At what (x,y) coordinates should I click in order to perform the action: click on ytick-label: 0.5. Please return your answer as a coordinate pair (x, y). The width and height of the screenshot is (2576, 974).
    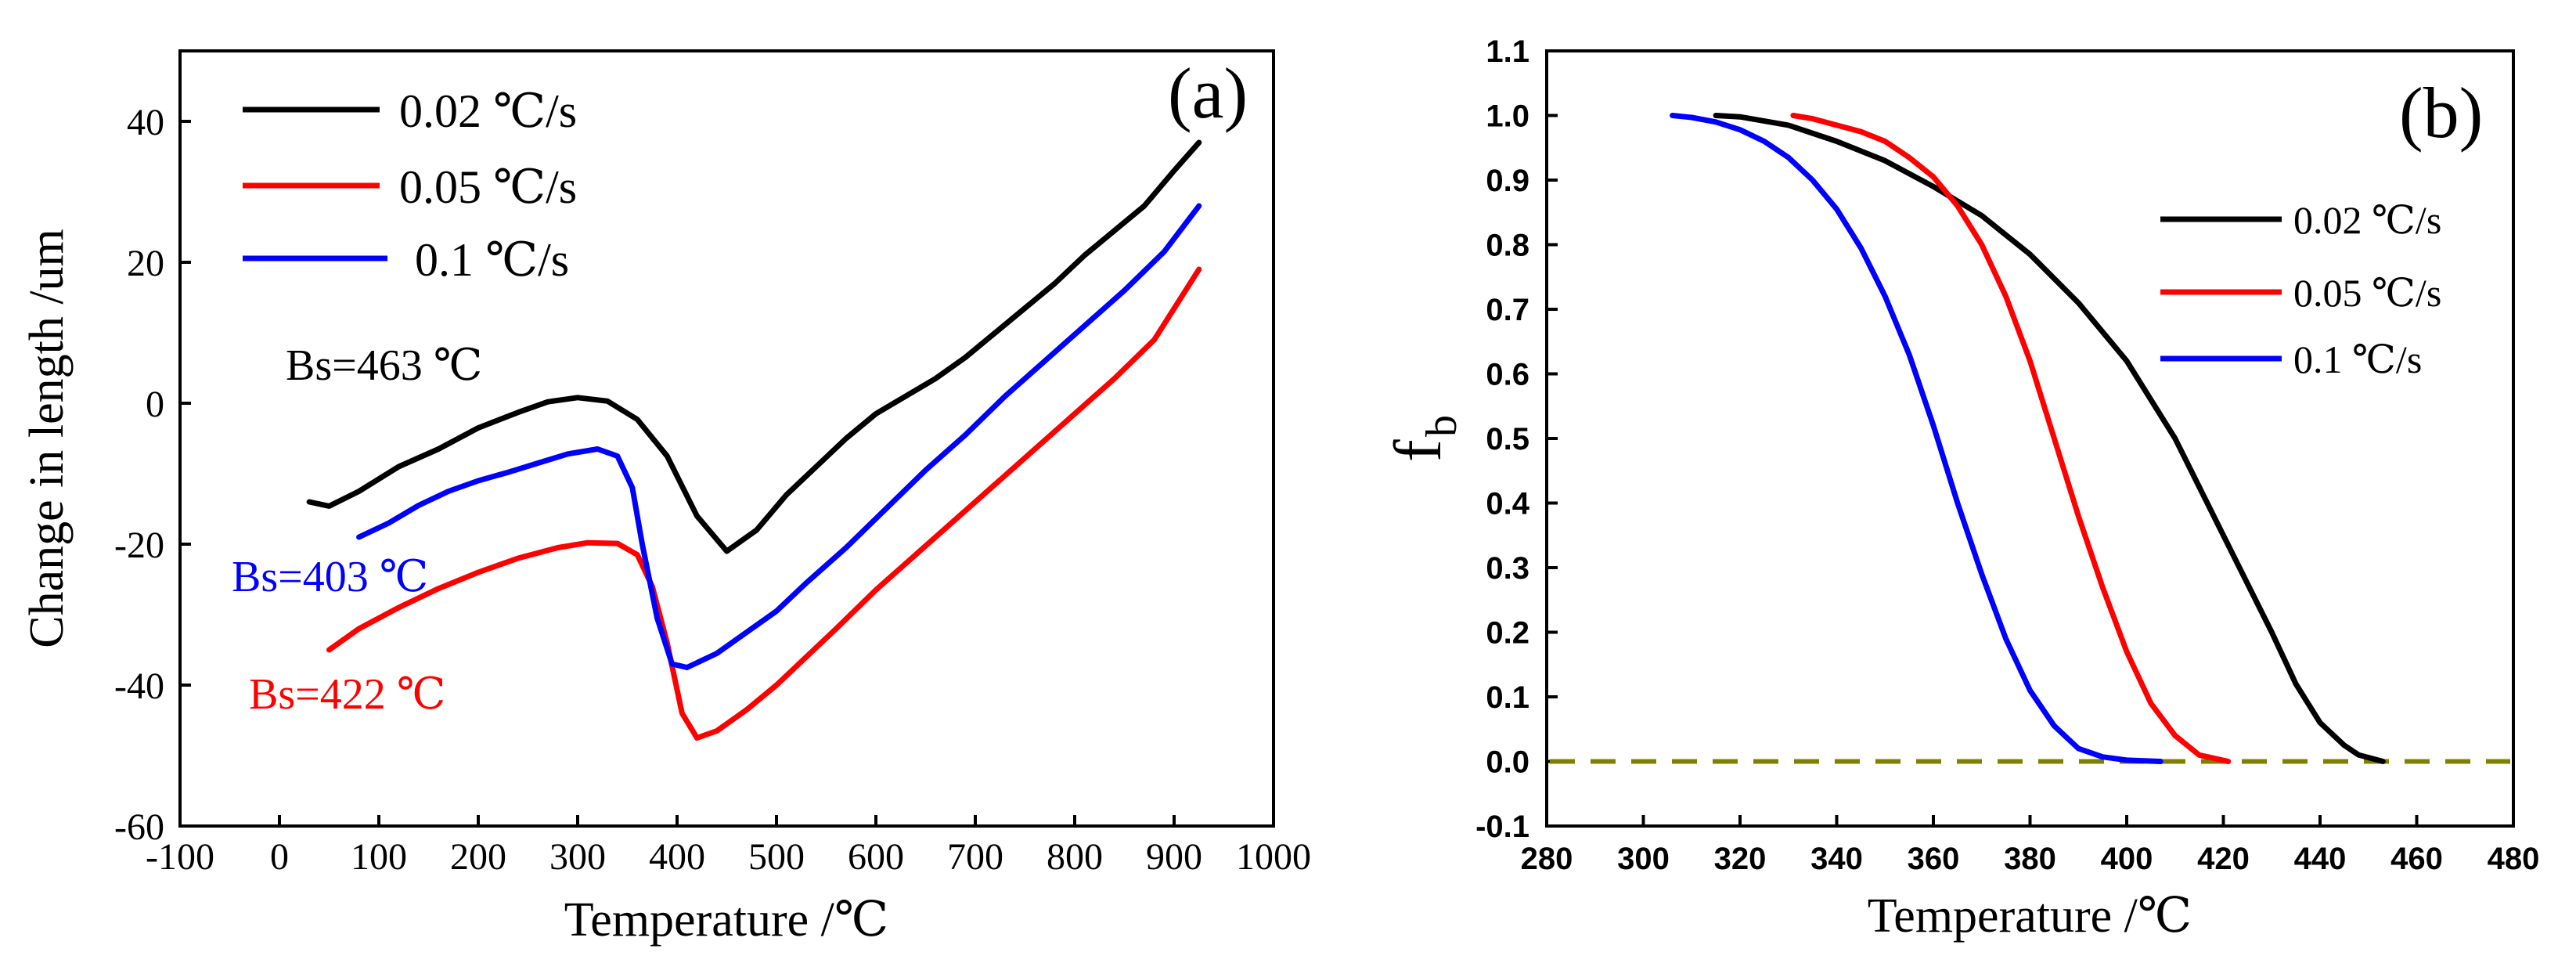
    Looking at the image, I should click on (1507, 439).